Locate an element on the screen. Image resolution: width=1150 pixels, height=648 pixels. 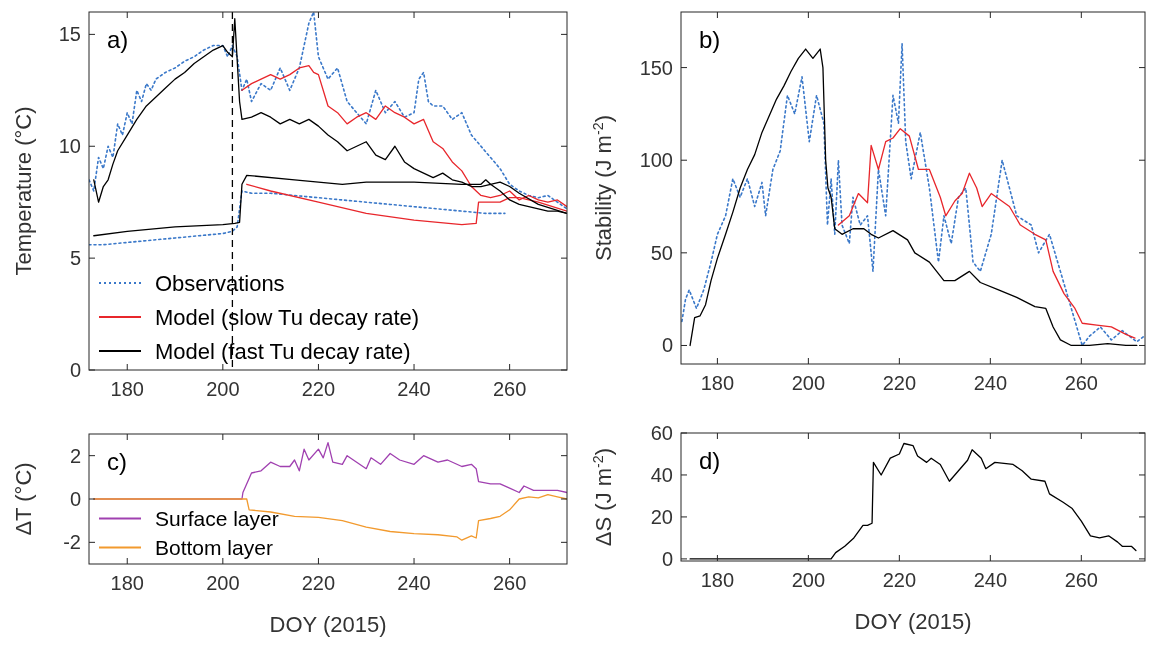
legend-label: Observations is located at coordinates (220, 283).